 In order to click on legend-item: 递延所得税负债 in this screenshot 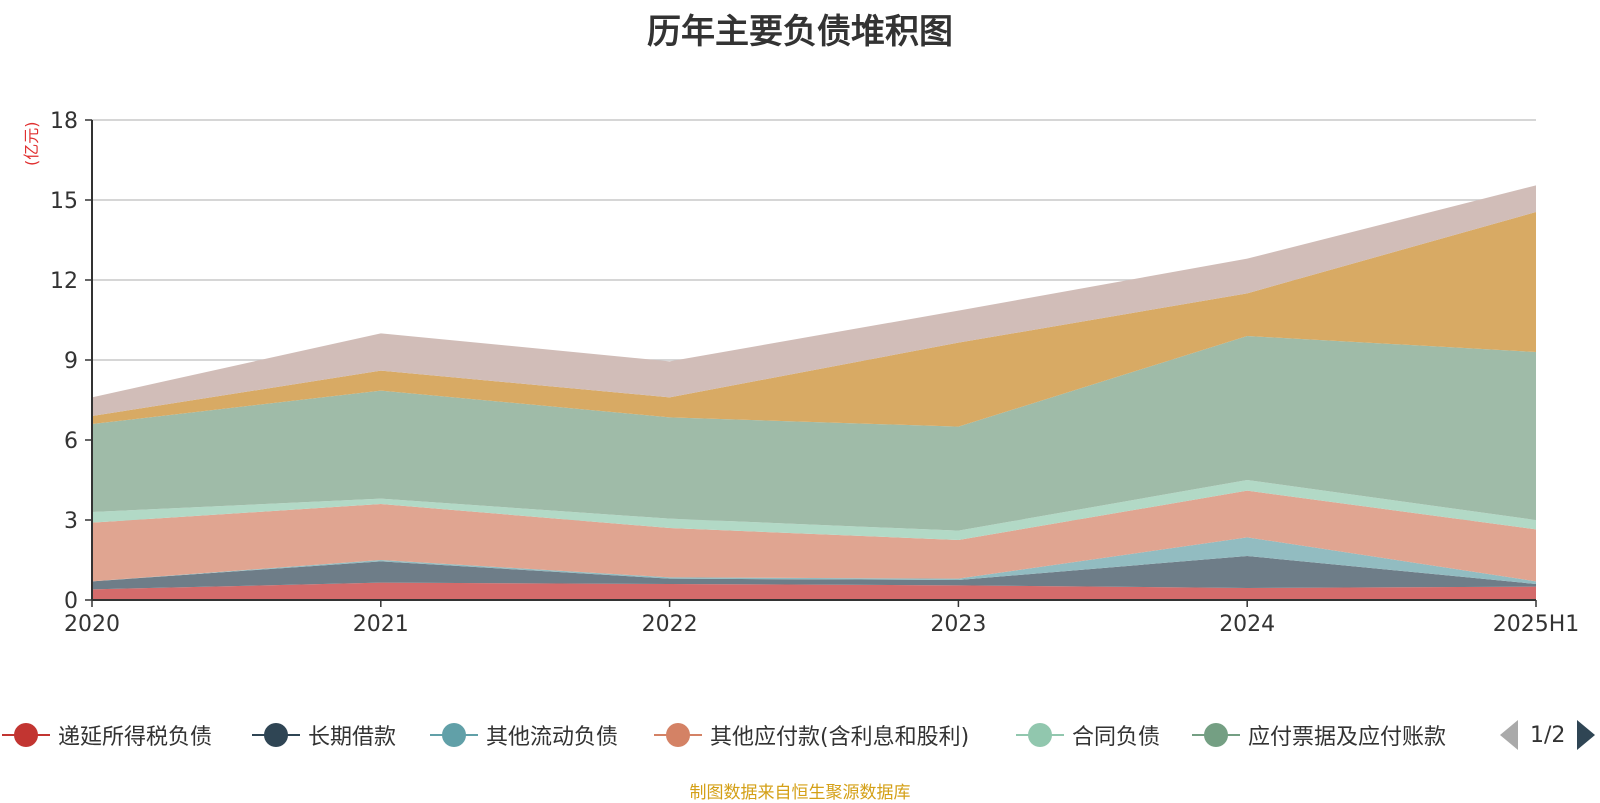, I will do `click(106, 735)`.